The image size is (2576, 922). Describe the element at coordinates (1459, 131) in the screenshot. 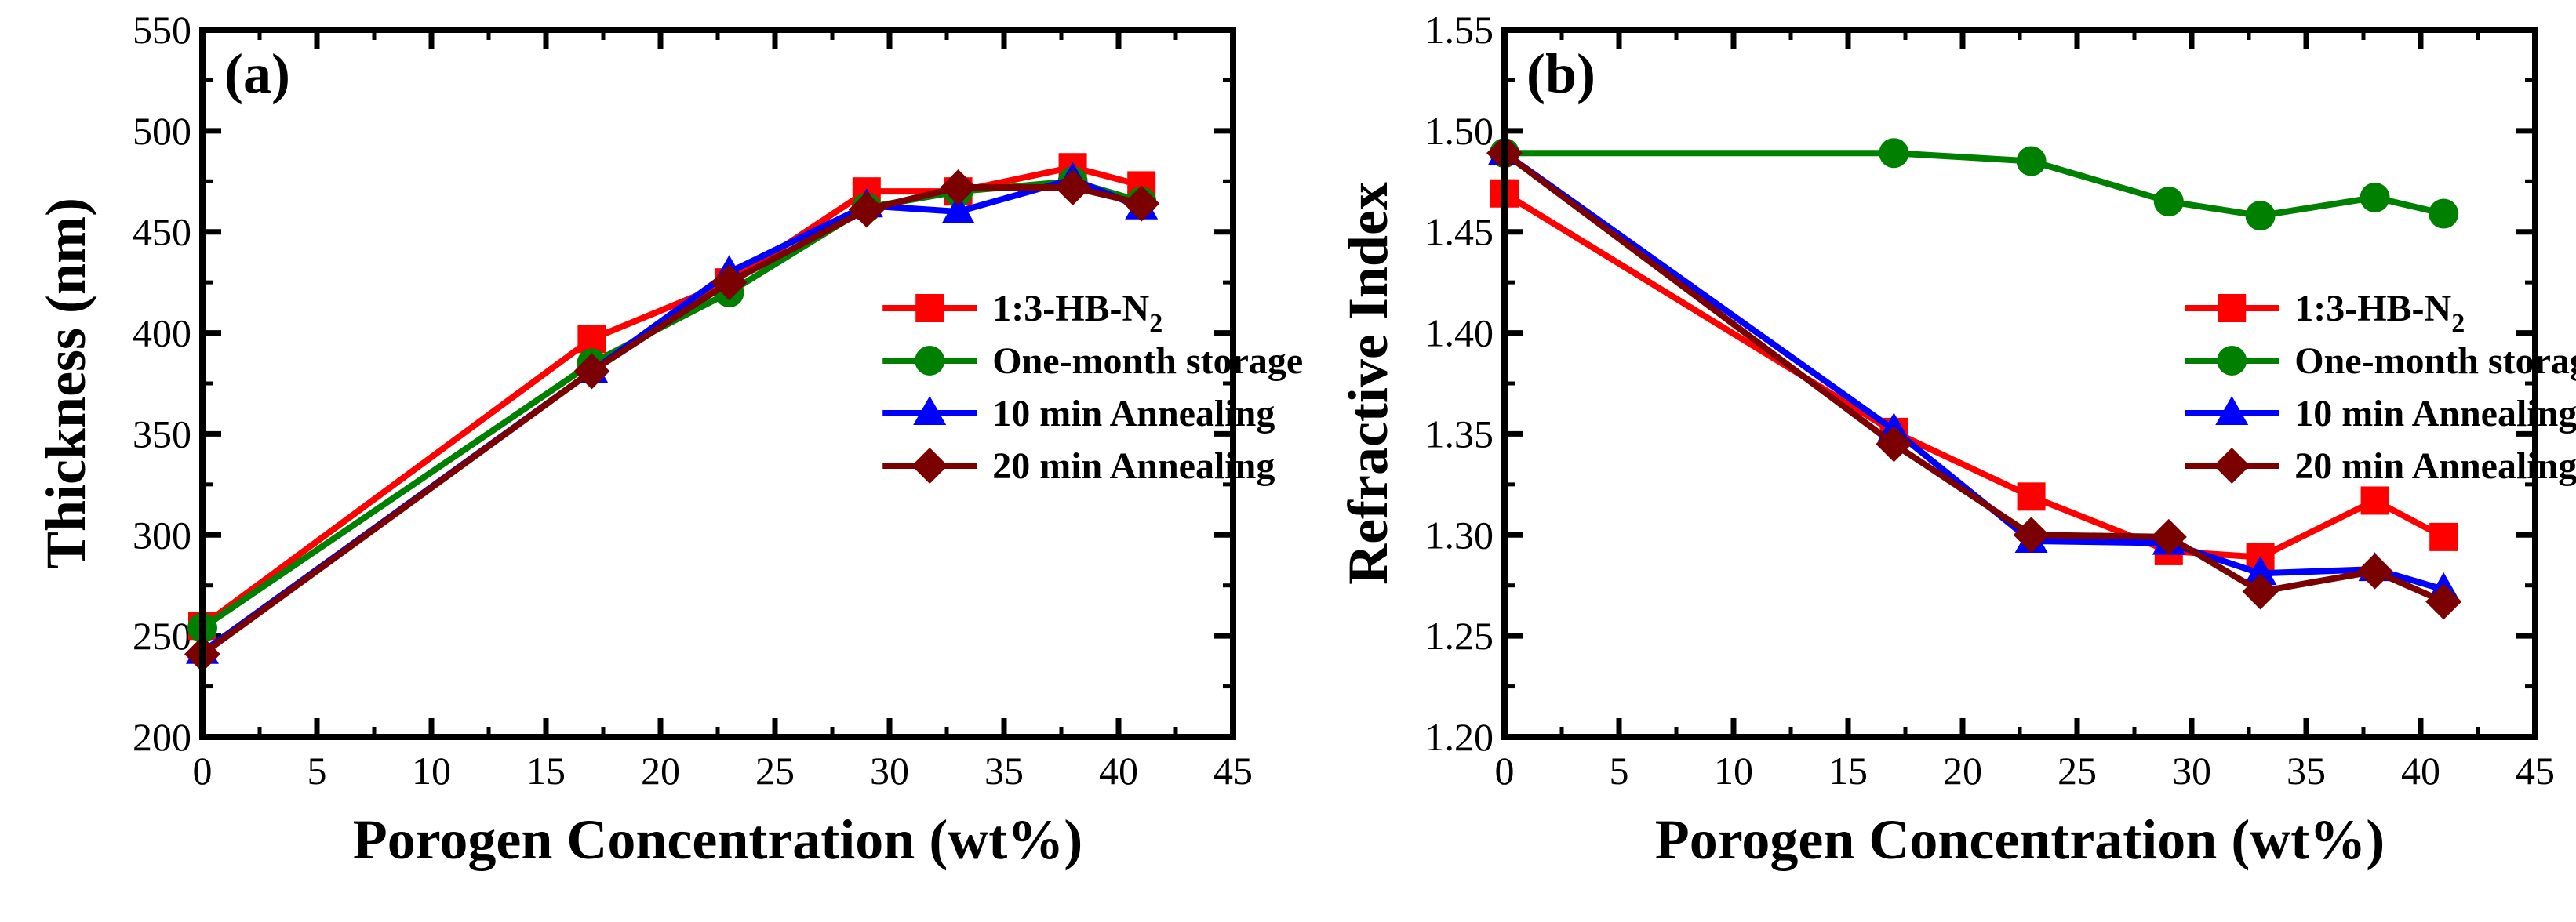

I see `y-tick-label: 1.50` at that location.